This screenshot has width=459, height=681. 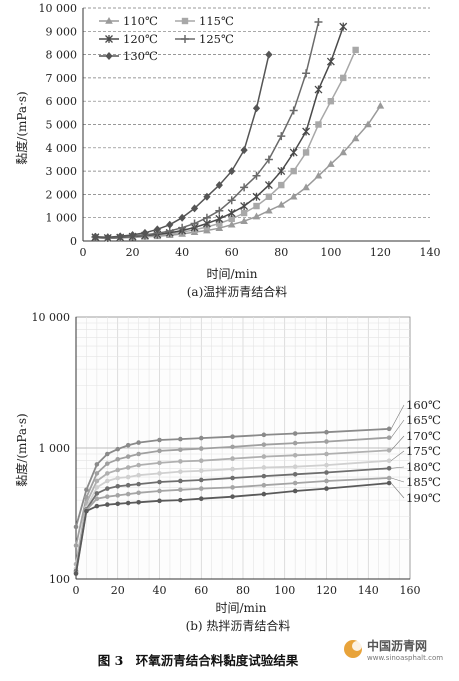 What do you see at coordinates (232, 252) in the screenshot?
I see `chart-a-x-tick-label: 60` at bounding box center [232, 252].